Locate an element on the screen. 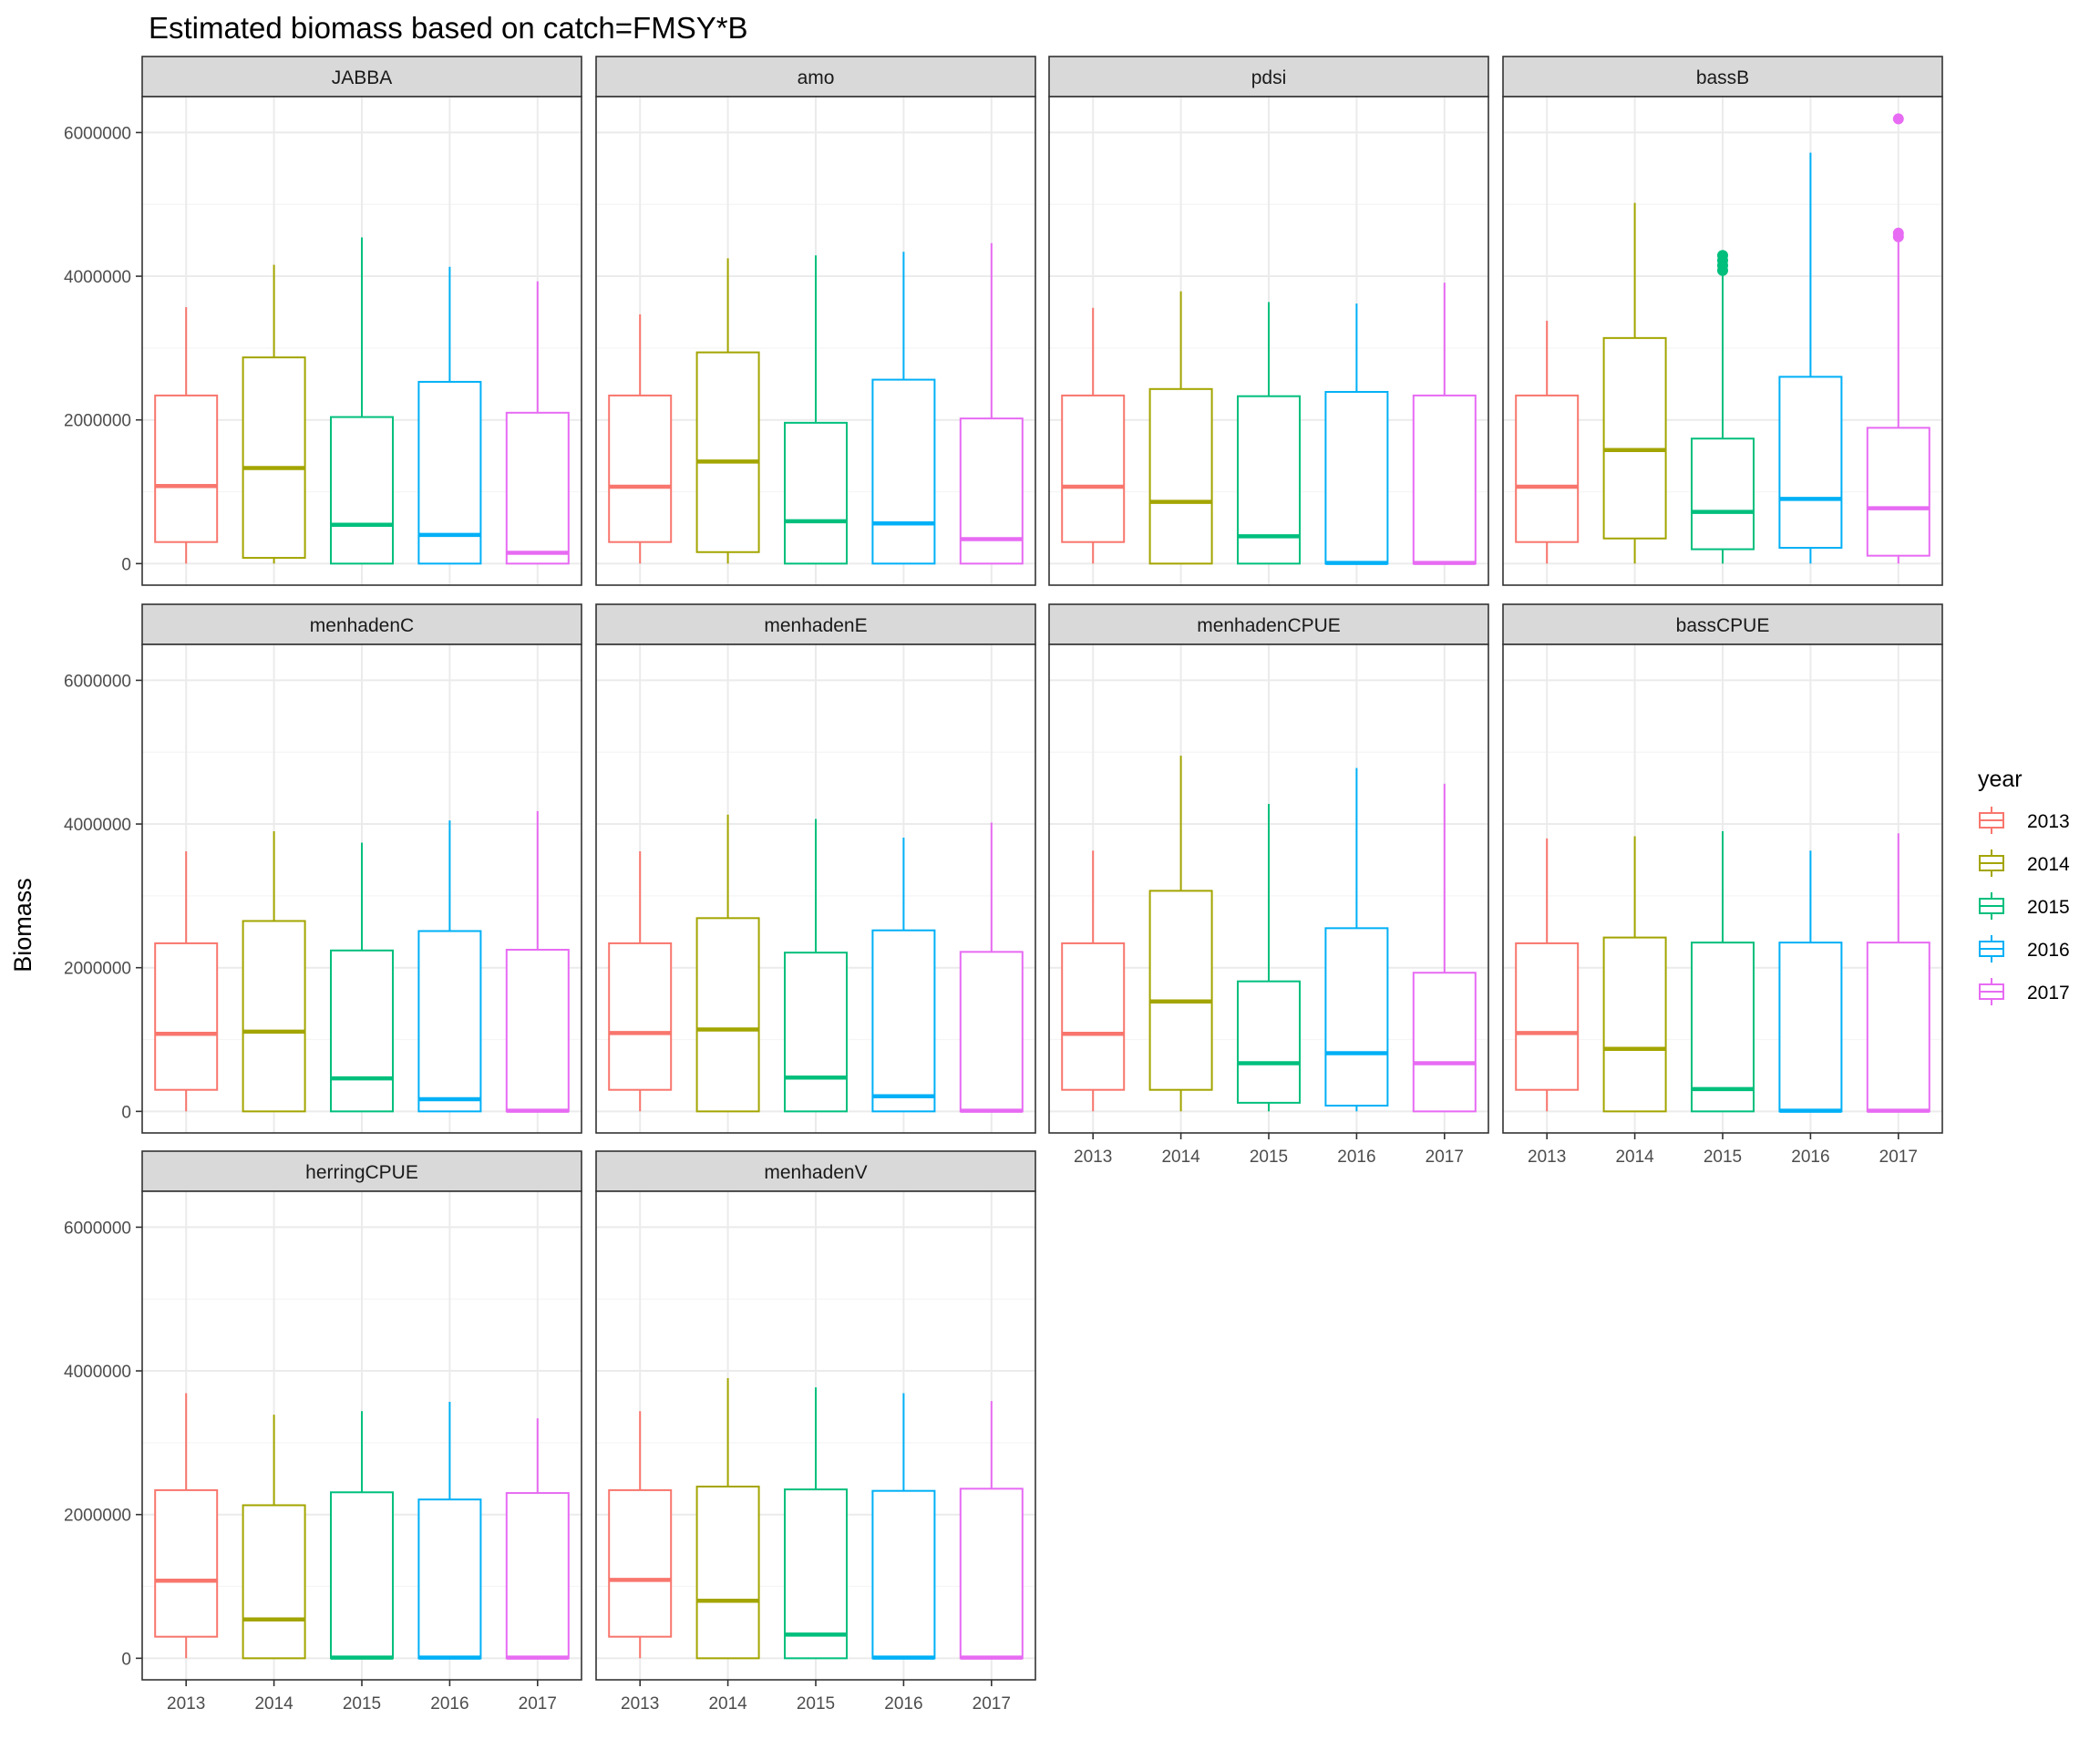  facet-strip-label: menhadenC is located at coordinates (362, 626).